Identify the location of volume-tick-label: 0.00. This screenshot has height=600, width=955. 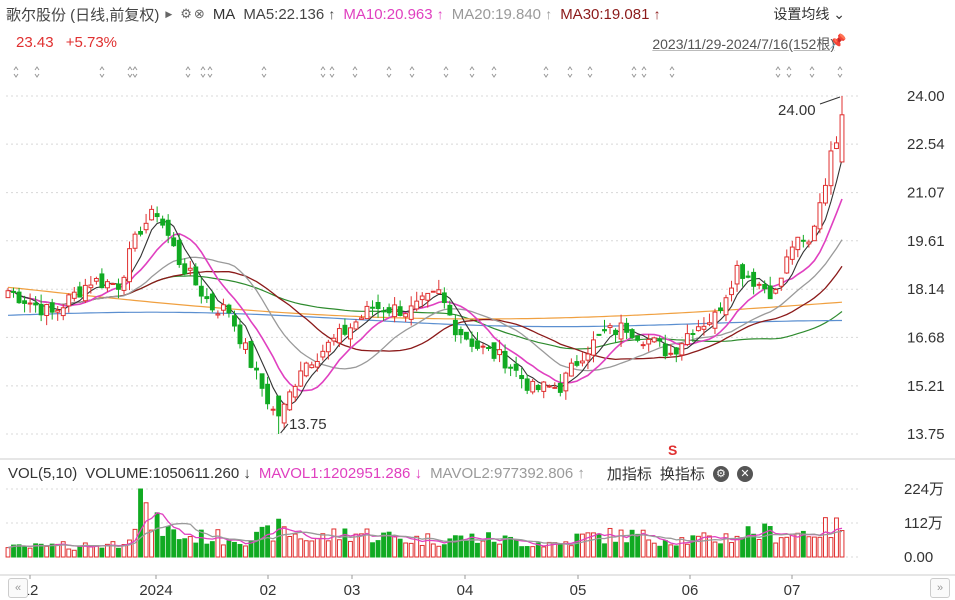
(918, 557).